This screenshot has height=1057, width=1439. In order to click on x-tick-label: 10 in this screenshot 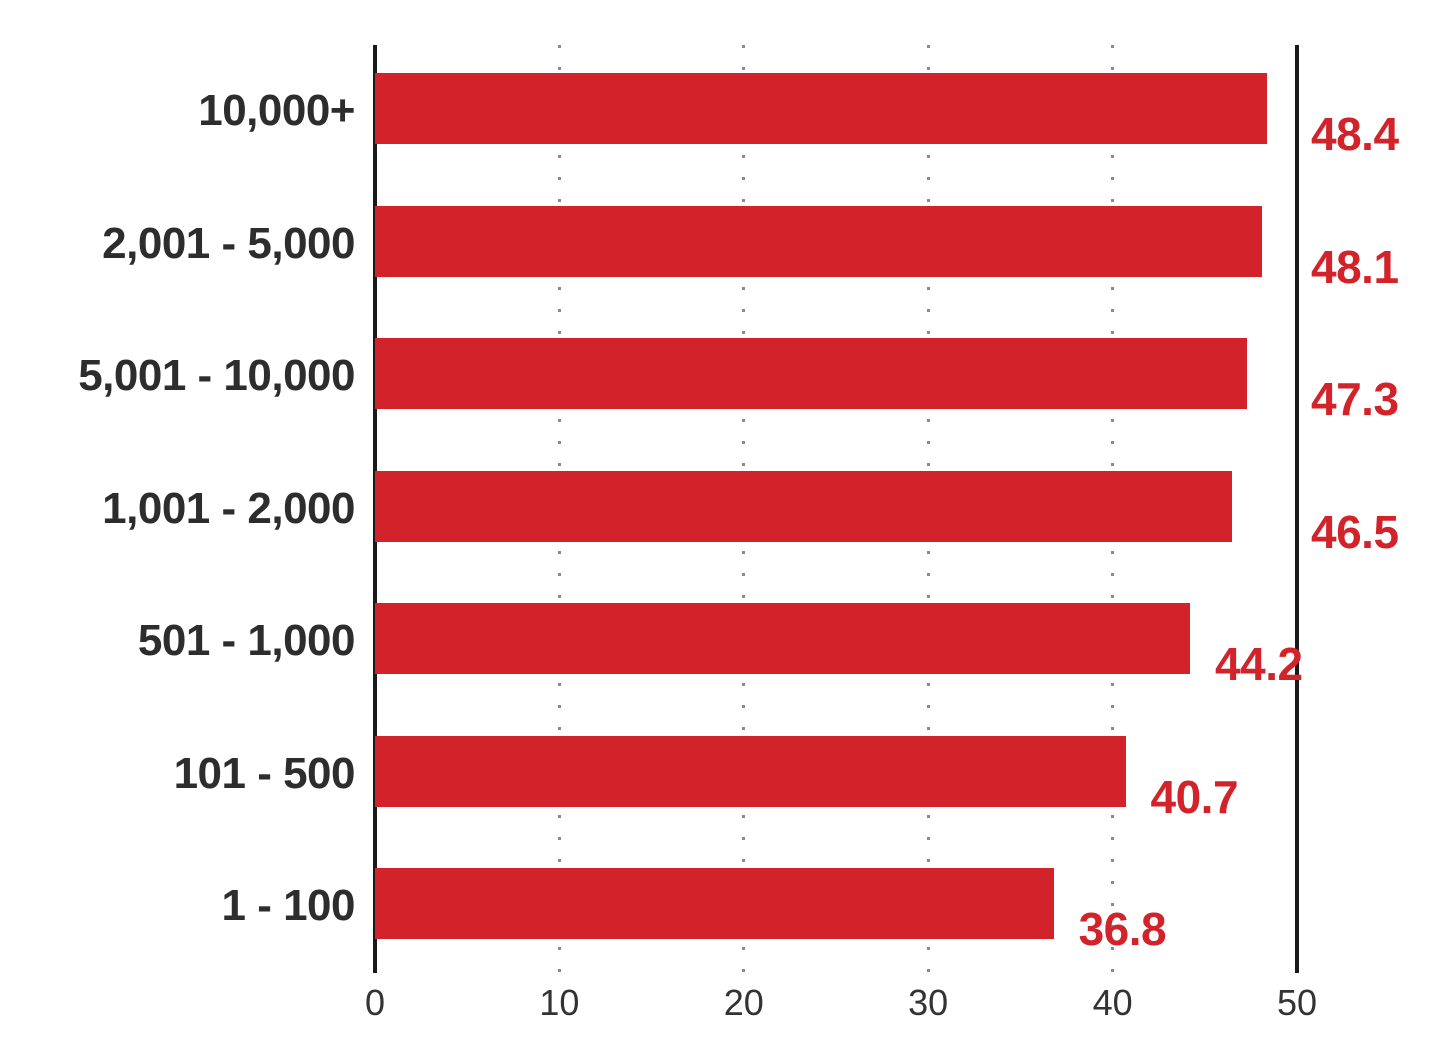, I will do `click(559, 1002)`.